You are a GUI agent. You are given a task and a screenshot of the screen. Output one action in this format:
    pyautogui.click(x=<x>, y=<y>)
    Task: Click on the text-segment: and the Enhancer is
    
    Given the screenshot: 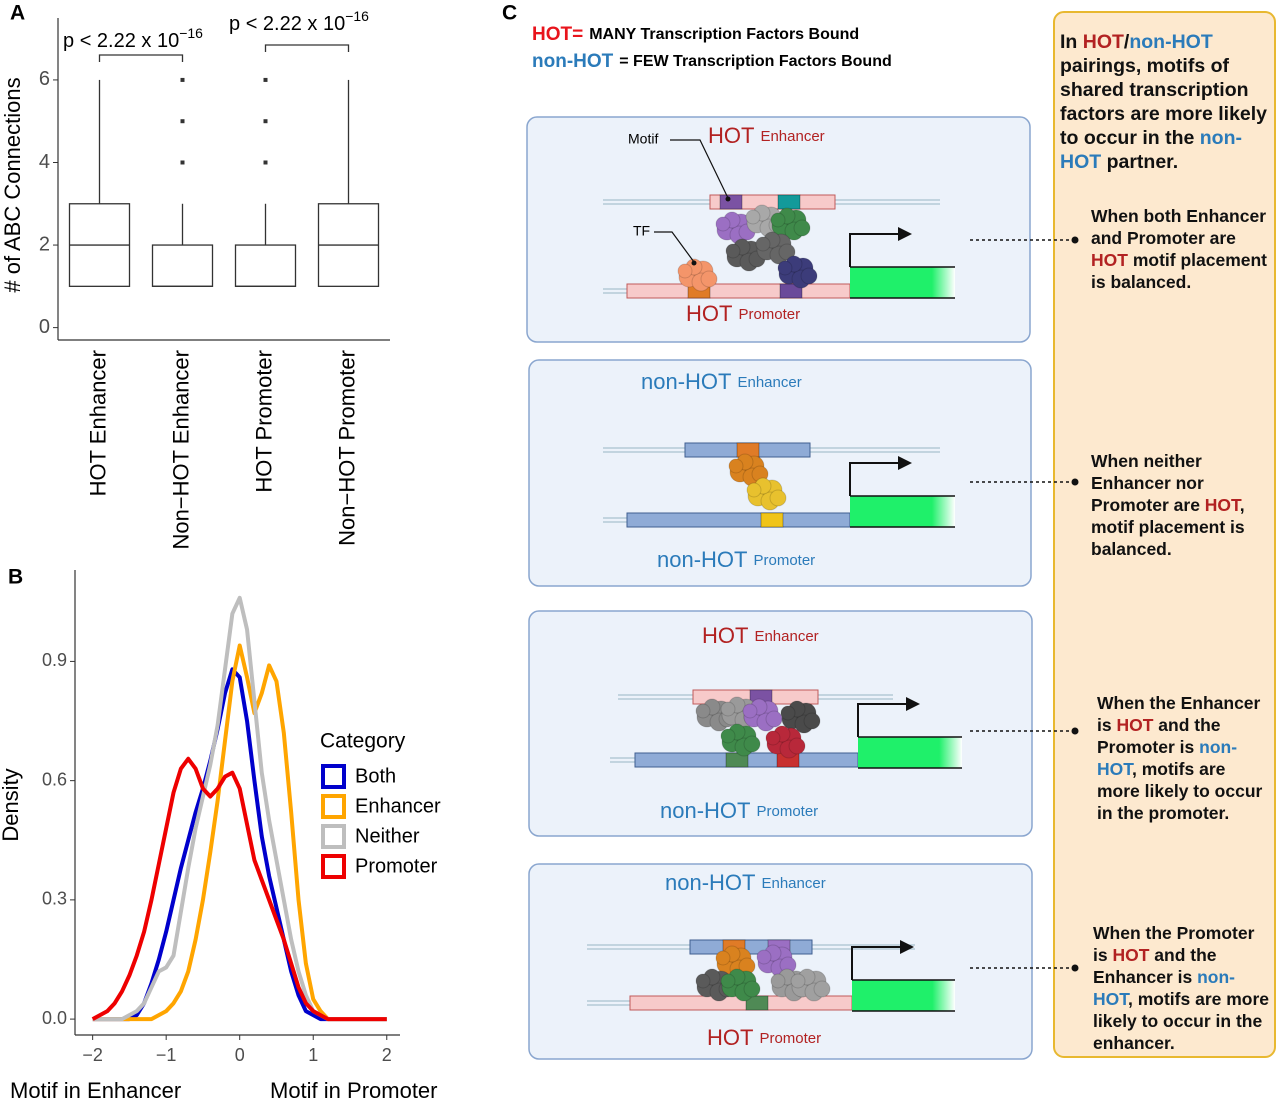 What is the action you would take?
    pyautogui.click(x=1155, y=966)
    